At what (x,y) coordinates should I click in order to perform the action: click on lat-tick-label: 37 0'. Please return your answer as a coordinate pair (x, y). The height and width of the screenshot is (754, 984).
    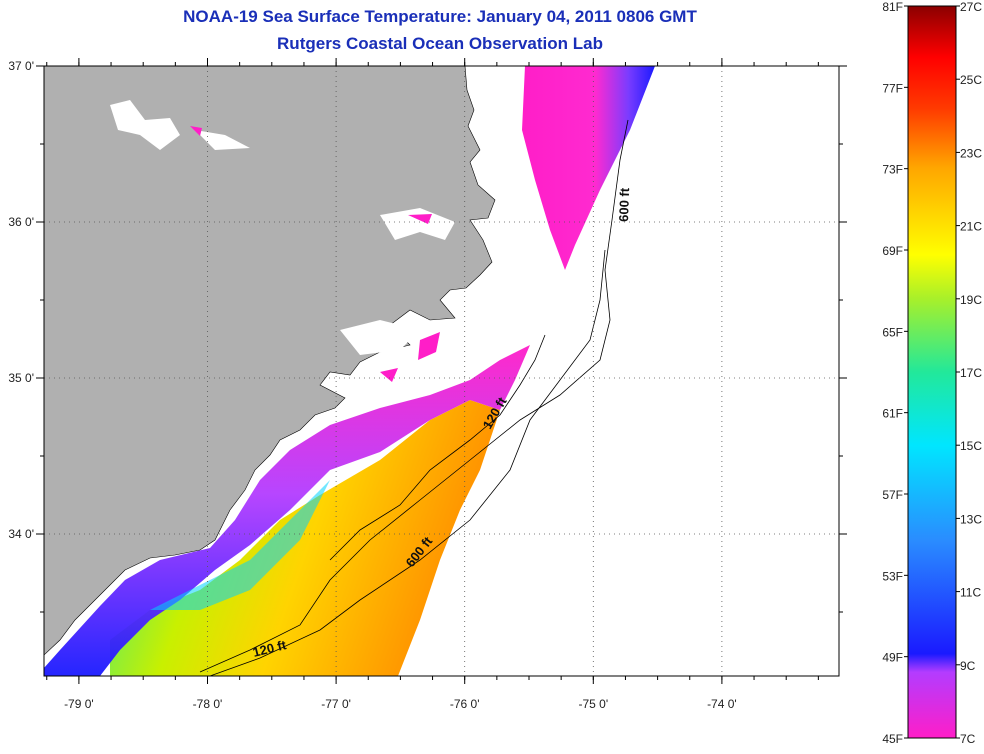
    Looking at the image, I should click on (21, 66).